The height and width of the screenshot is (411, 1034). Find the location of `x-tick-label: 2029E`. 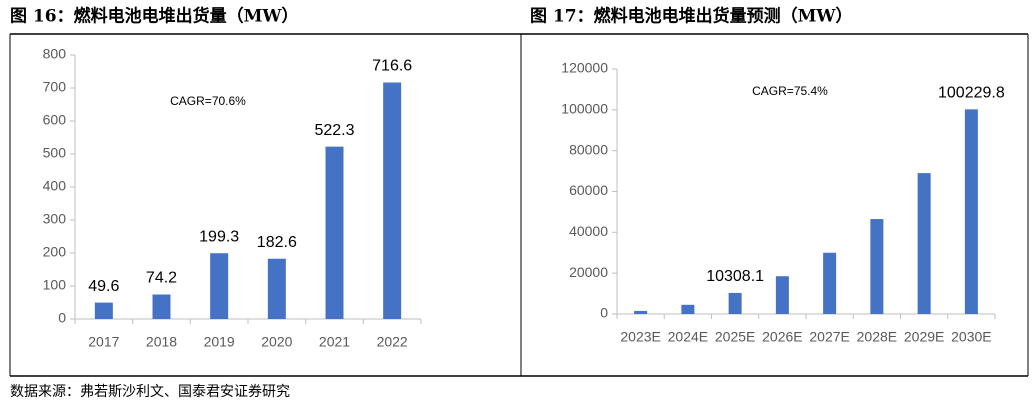

x-tick-label: 2029E is located at coordinates (924, 337).